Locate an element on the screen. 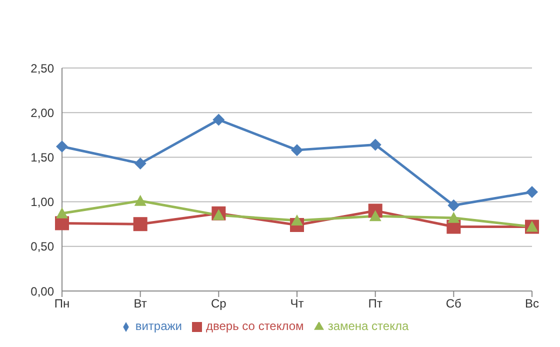 This screenshot has width=560, height=347. x-tick-label: Пн is located at coordinates (62, 303).